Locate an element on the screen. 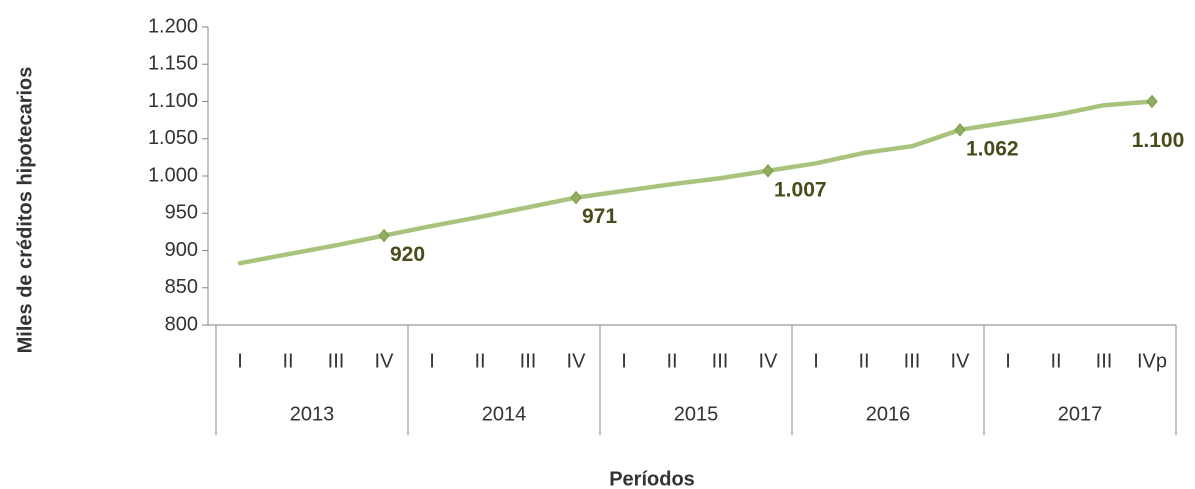  x-axis-title: Períodos is located at coordinates (652, 478).